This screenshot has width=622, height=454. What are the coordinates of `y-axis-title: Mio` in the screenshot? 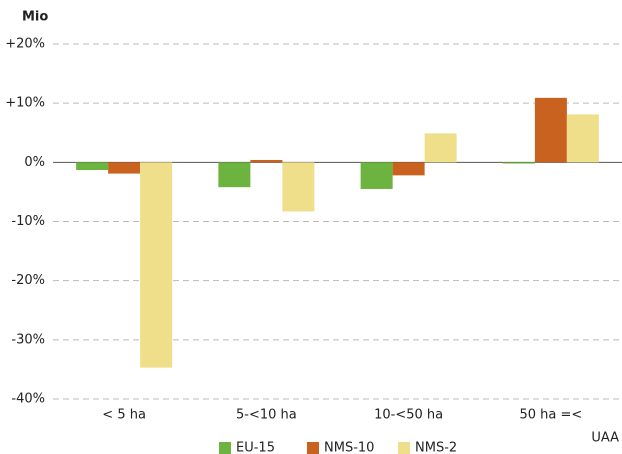 It's located at (35, 17).